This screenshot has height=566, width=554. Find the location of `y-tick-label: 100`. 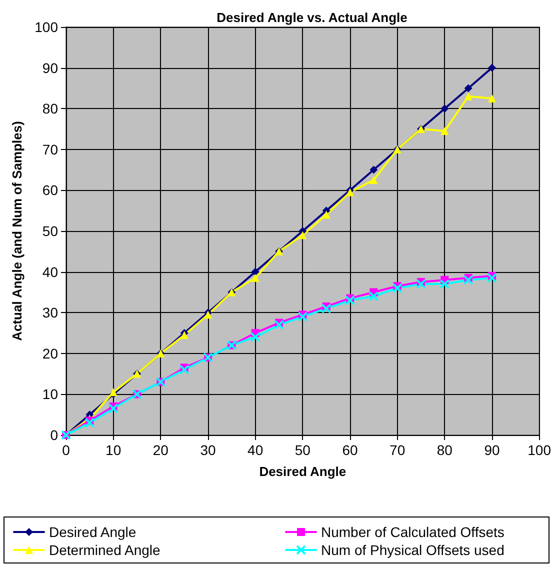

y-tick-label: 100 is located at coordinates (46, 27).